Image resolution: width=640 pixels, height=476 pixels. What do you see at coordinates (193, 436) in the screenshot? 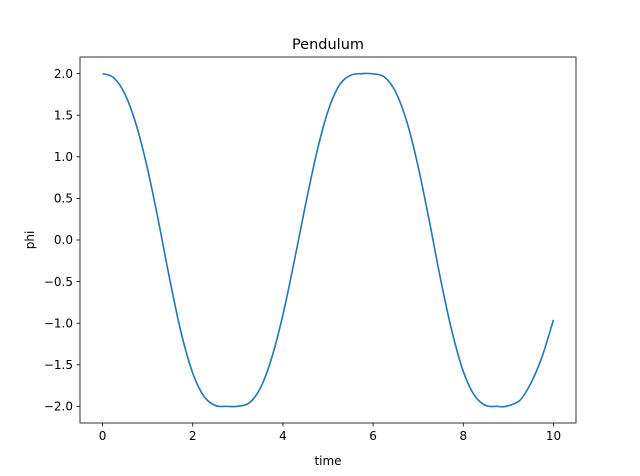
I see `x-tick-label: 2` at bounding box center [193, 436].